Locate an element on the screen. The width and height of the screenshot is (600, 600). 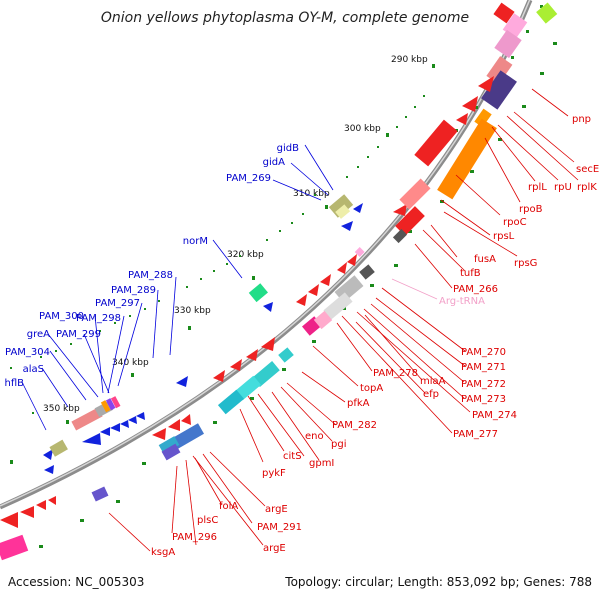
kbp-tick-290: 290 kbp is located at coordinates (409, 60).